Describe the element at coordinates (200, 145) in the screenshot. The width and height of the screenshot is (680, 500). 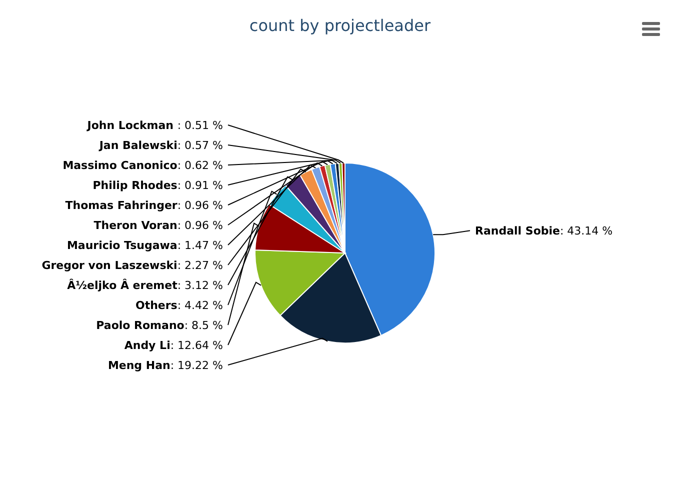
I see `data-label: : 0.57 %` at that location.